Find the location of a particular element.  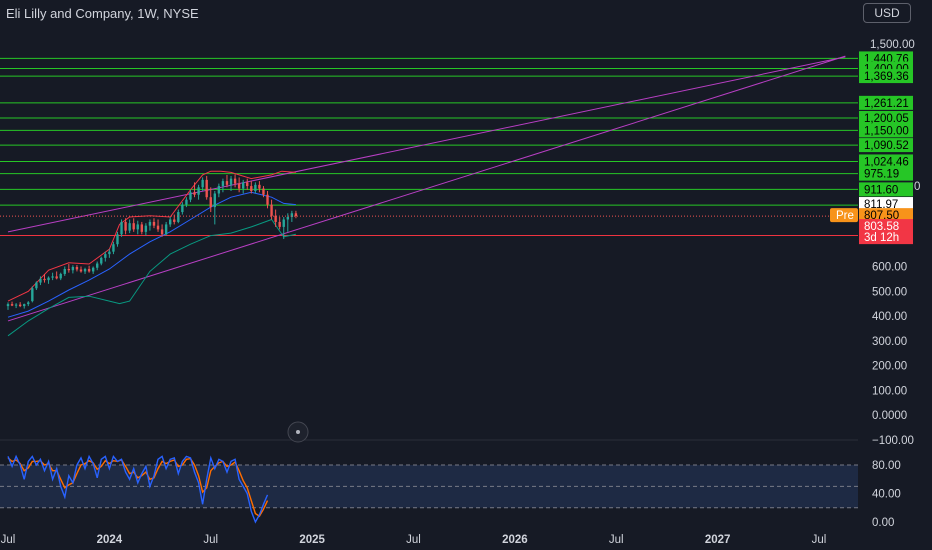

bar-countdown: 3d 12h is located at coordinates (881, 238).